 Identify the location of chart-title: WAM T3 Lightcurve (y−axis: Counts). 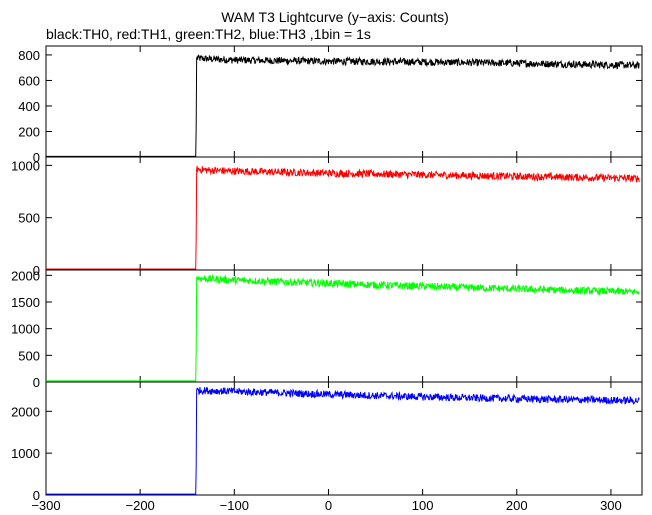
(335, 17).